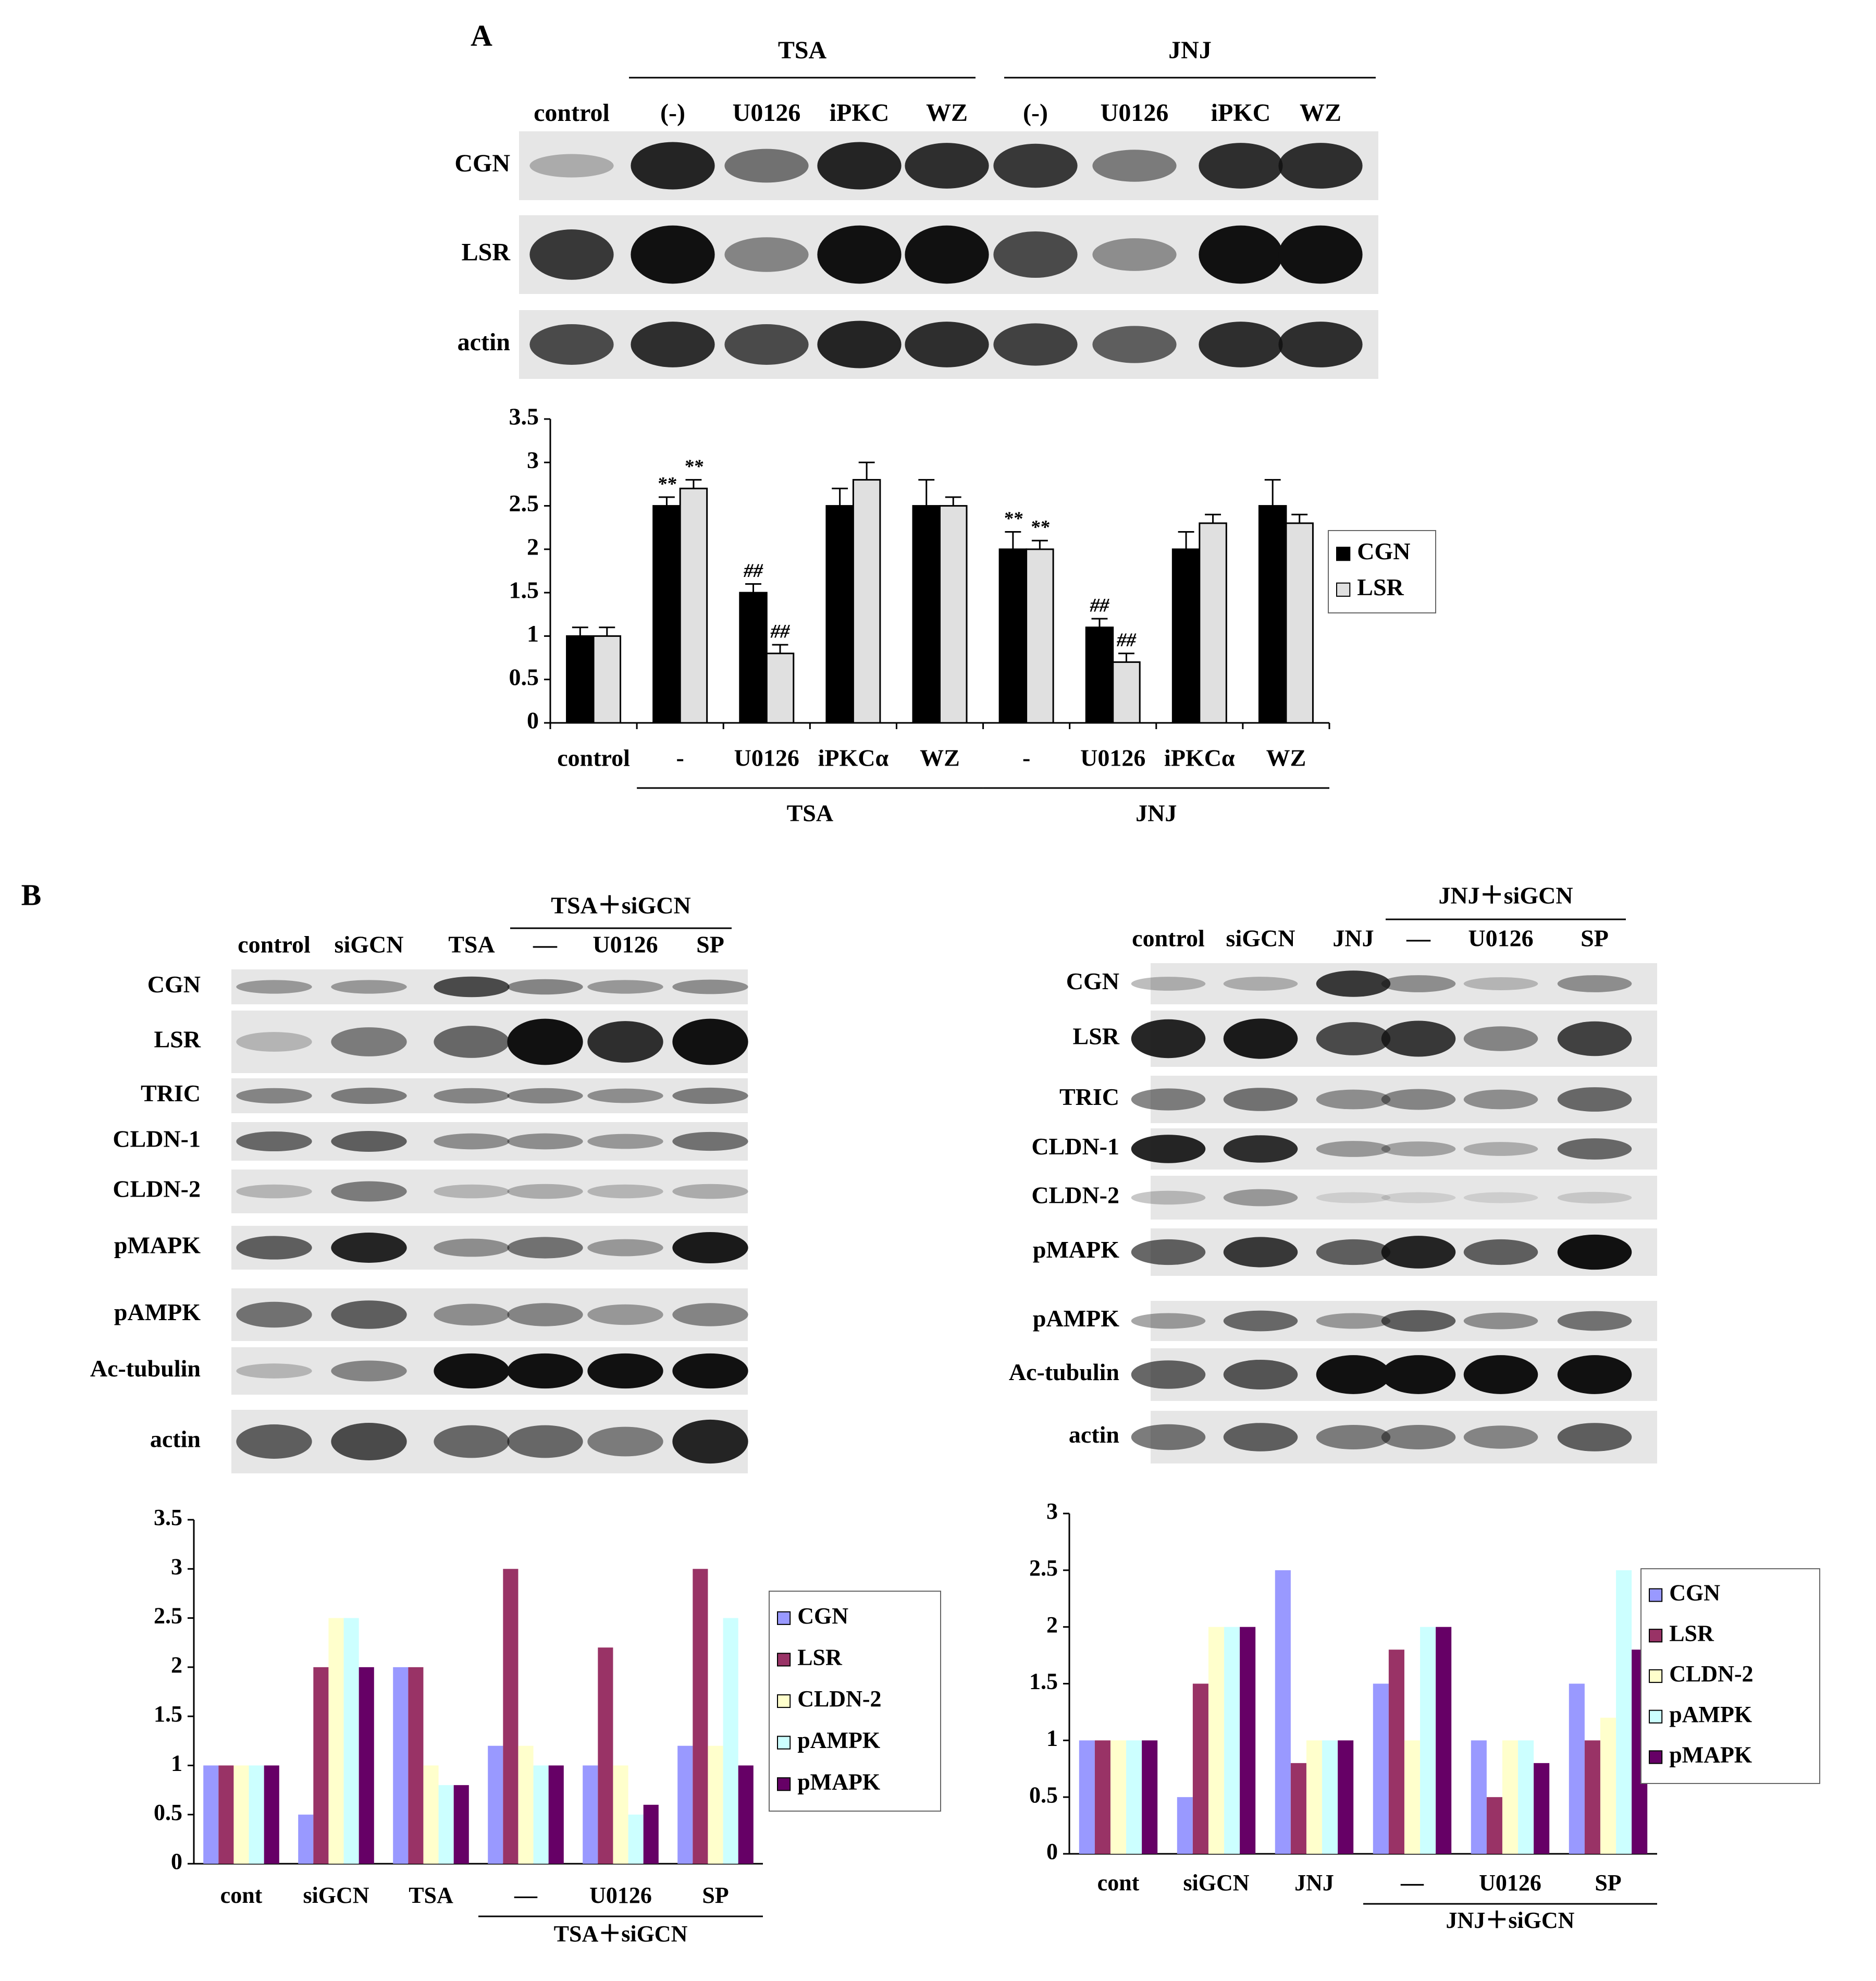  What do you see at coordinates (145, 1369) in the screenshot?
I see `row-label: Ac-tubulin` at bounding box center [145, 1369].